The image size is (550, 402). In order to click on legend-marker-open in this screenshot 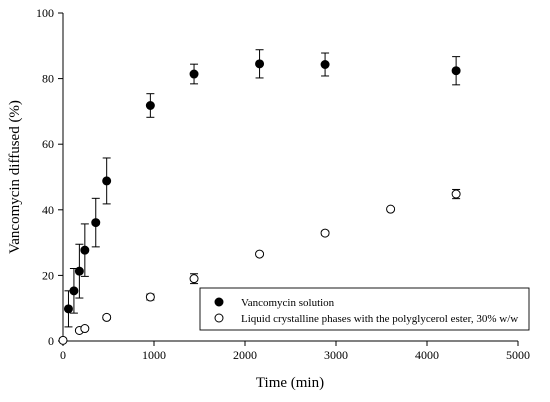, I will do `click(219, 318)`.